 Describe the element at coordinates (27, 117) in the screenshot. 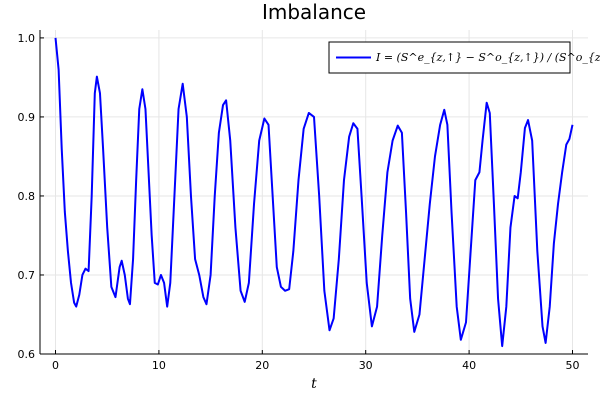

I see `y-tick-label: 0.9` at that location.